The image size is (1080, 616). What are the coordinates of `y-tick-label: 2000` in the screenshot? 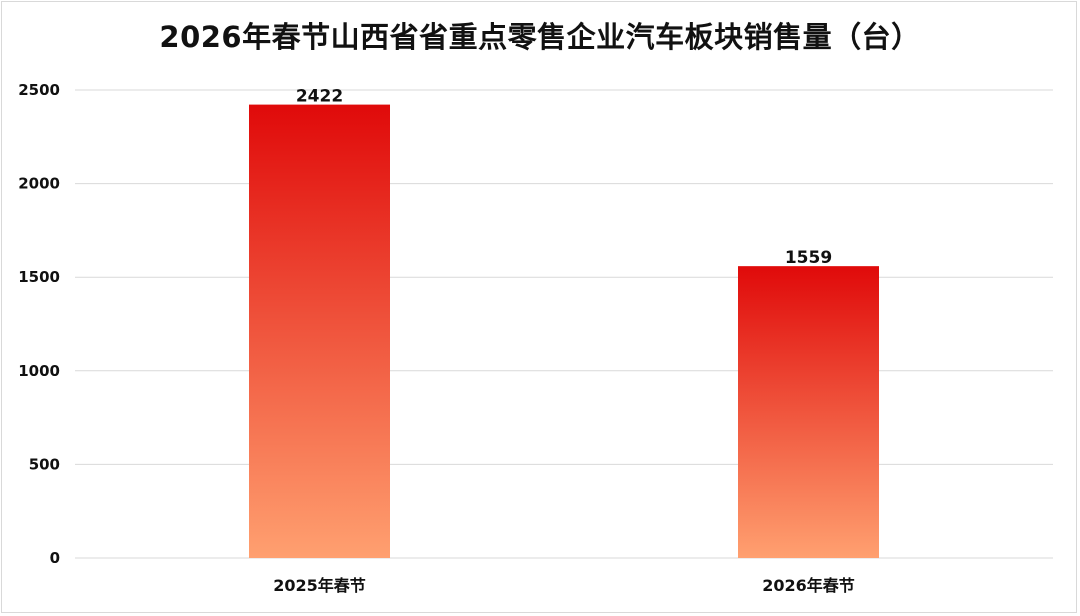 It's located at (39, 184).